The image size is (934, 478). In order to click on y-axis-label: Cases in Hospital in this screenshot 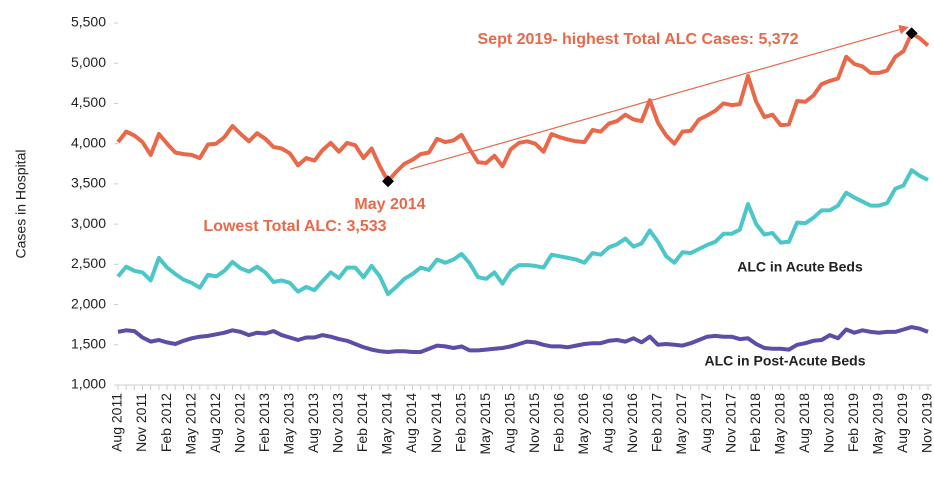, I will do `click(21, 204)`.